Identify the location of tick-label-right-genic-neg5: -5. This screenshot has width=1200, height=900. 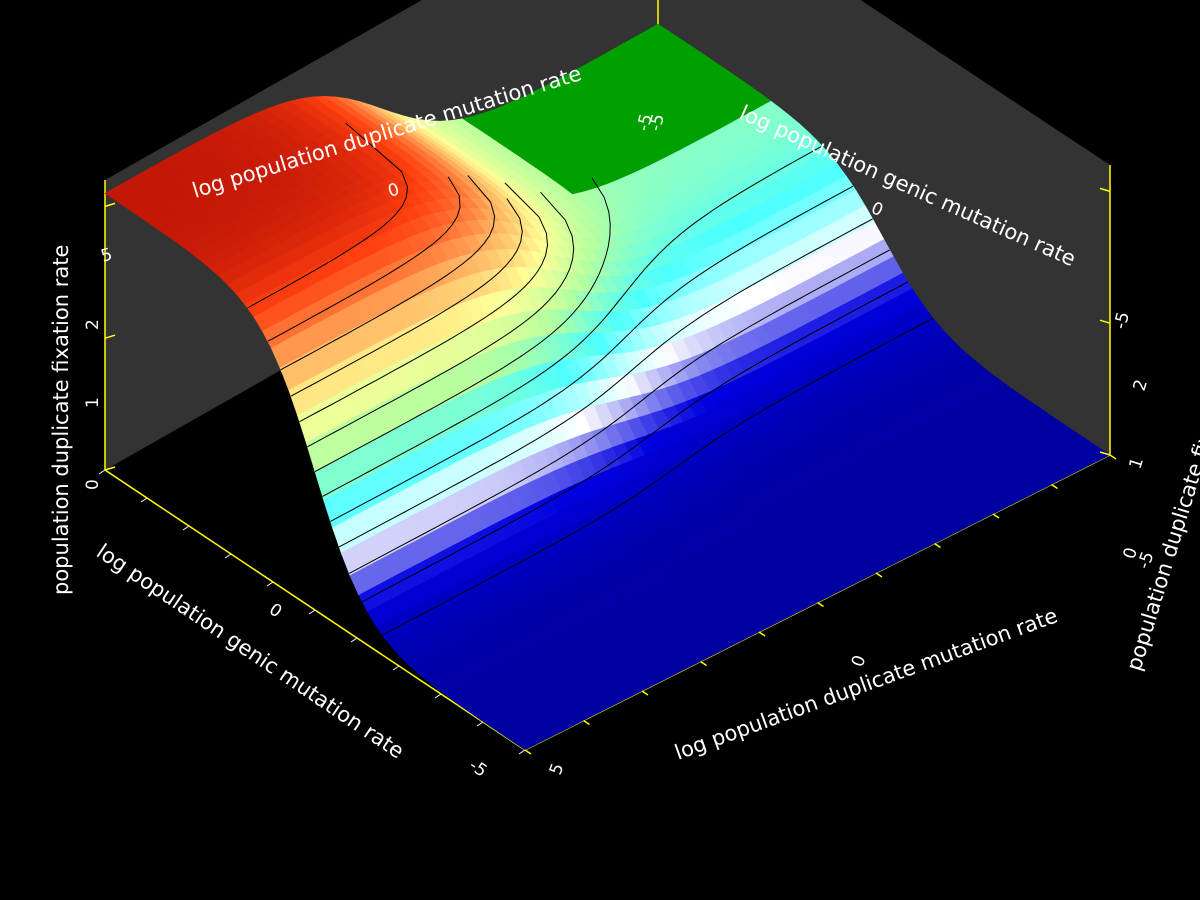
(1122, 320).